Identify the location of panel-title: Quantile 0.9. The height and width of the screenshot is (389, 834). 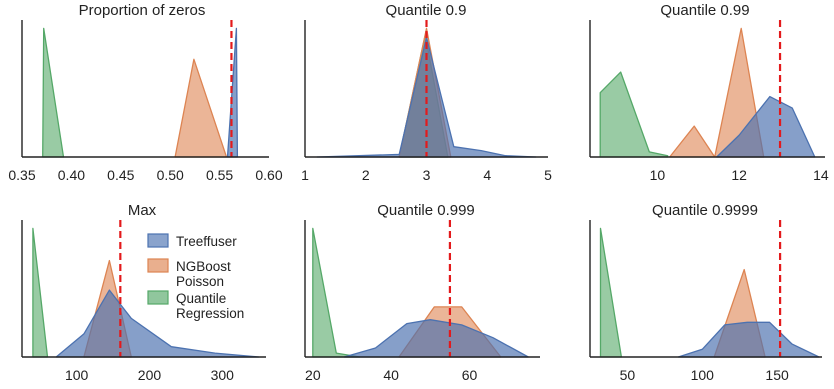
(426, 10).